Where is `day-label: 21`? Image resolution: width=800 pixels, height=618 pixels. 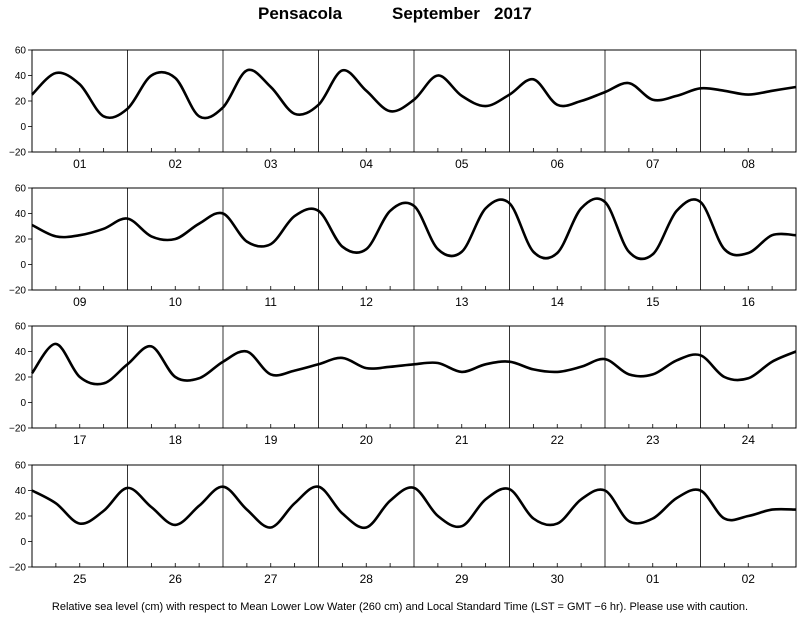 day-label: 21 is located at coordinates (462, 440).